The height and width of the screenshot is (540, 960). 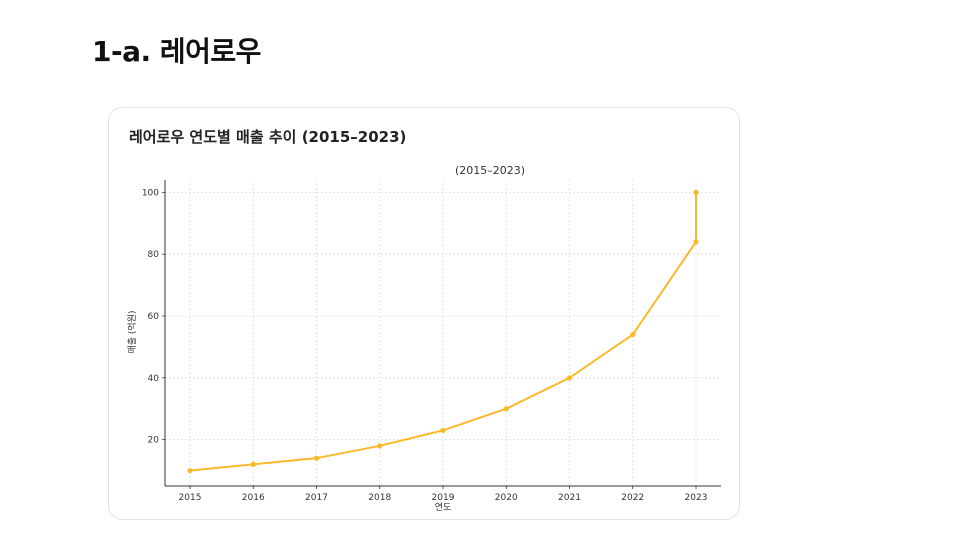 I want to click on slide-title: 1-a. 레어로우, so click(x=176, y=51).